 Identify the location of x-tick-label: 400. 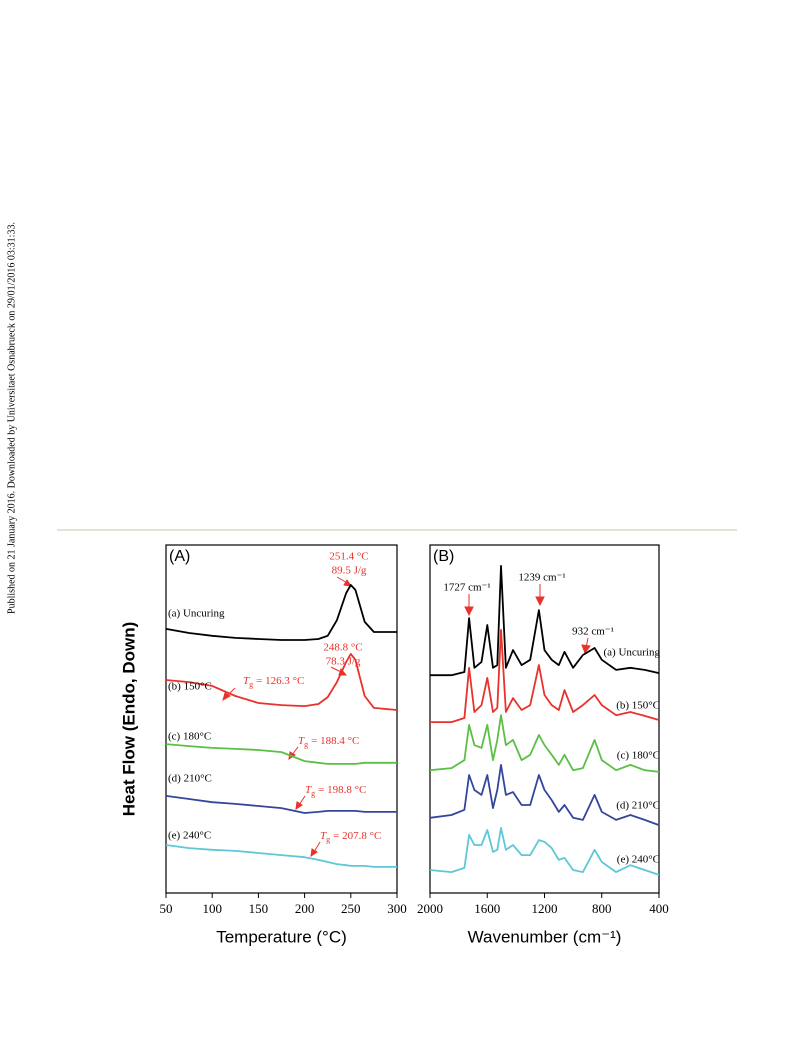
(659, 908).